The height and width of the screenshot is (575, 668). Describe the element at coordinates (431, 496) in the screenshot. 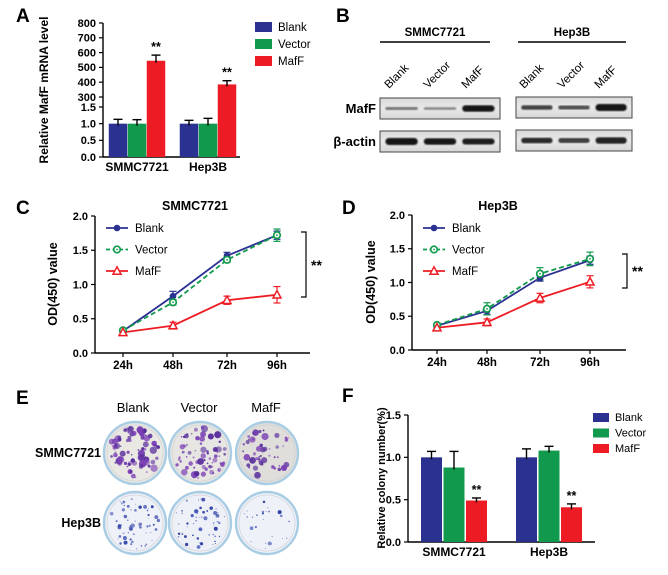

I see `bar-blank-smmc7721` at that location.